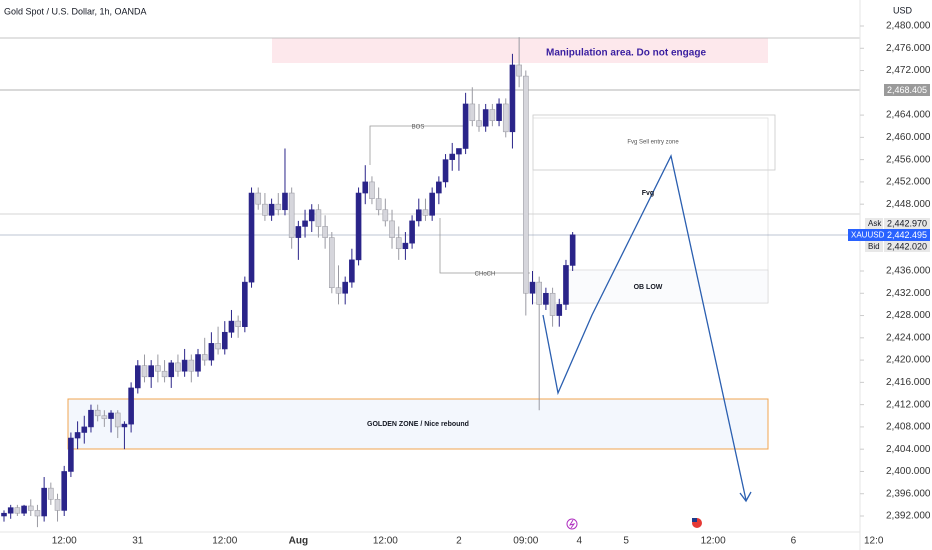  I want to click on ask-label: Ask, so click(875, 223).